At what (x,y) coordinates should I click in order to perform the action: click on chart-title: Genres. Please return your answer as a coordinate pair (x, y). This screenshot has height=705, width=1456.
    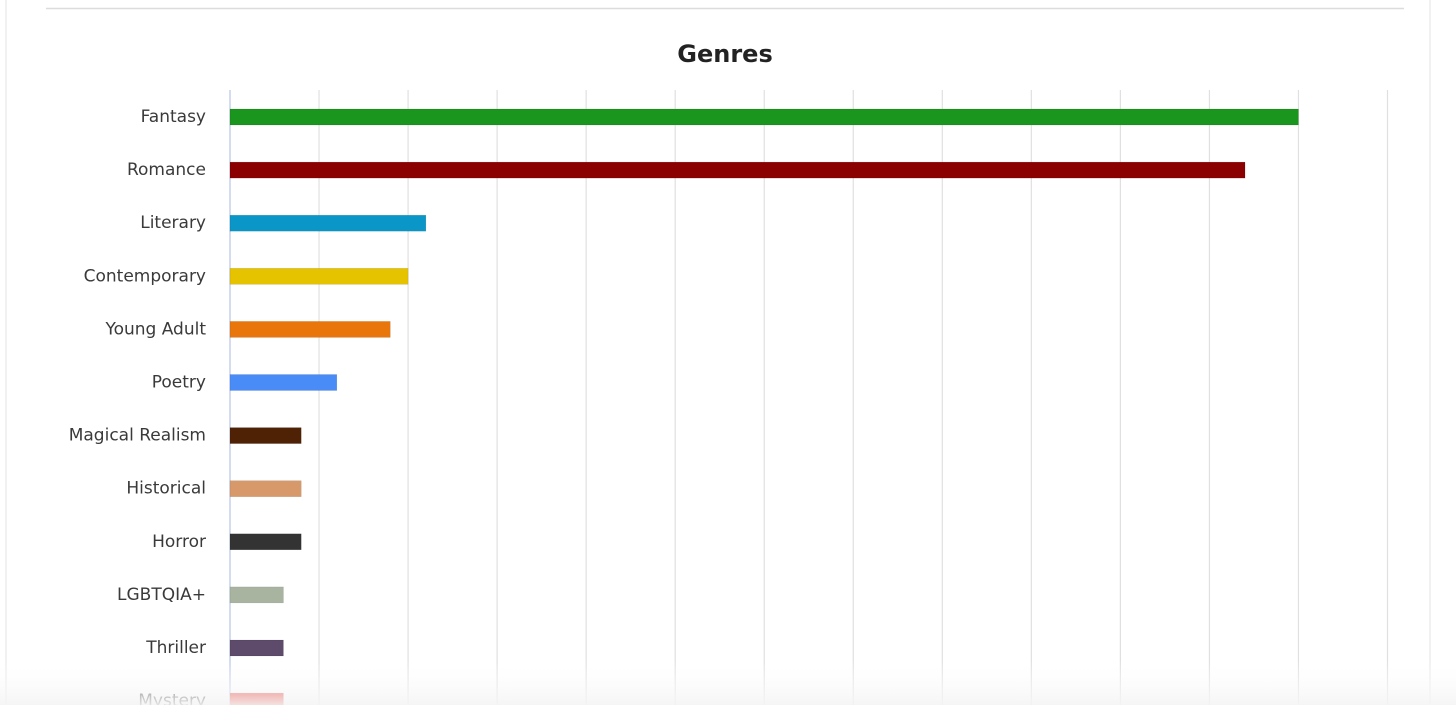
    Looking at the image, I should click on (724, 54).